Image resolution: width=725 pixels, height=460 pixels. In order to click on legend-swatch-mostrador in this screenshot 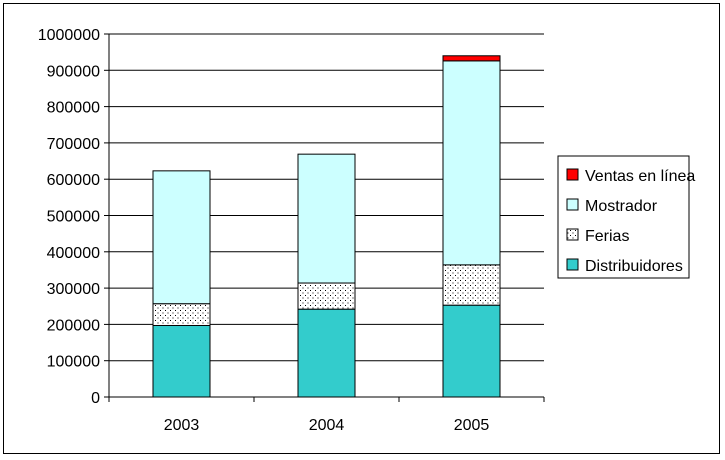, I will do `click(572, 204)`.